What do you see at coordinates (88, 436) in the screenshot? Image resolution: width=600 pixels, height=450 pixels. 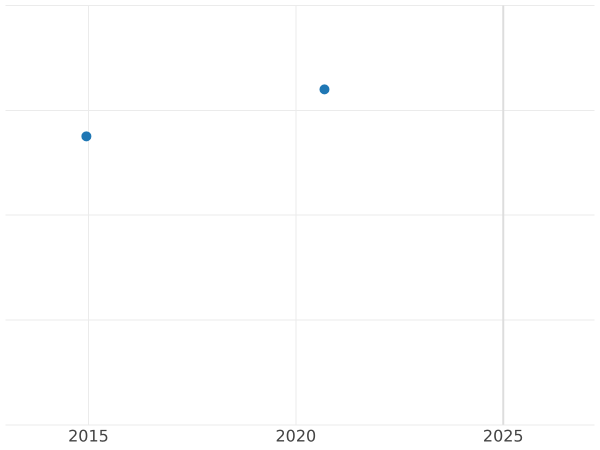 I see `x-tick-label: 2015` at bounding box center [88, 436].